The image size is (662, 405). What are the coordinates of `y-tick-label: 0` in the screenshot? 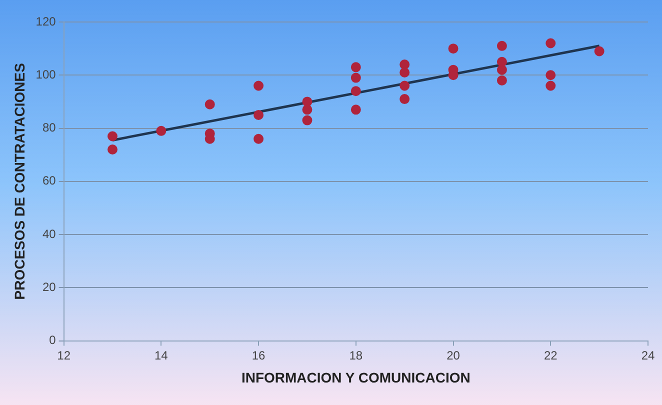 It's located at (52, 340).